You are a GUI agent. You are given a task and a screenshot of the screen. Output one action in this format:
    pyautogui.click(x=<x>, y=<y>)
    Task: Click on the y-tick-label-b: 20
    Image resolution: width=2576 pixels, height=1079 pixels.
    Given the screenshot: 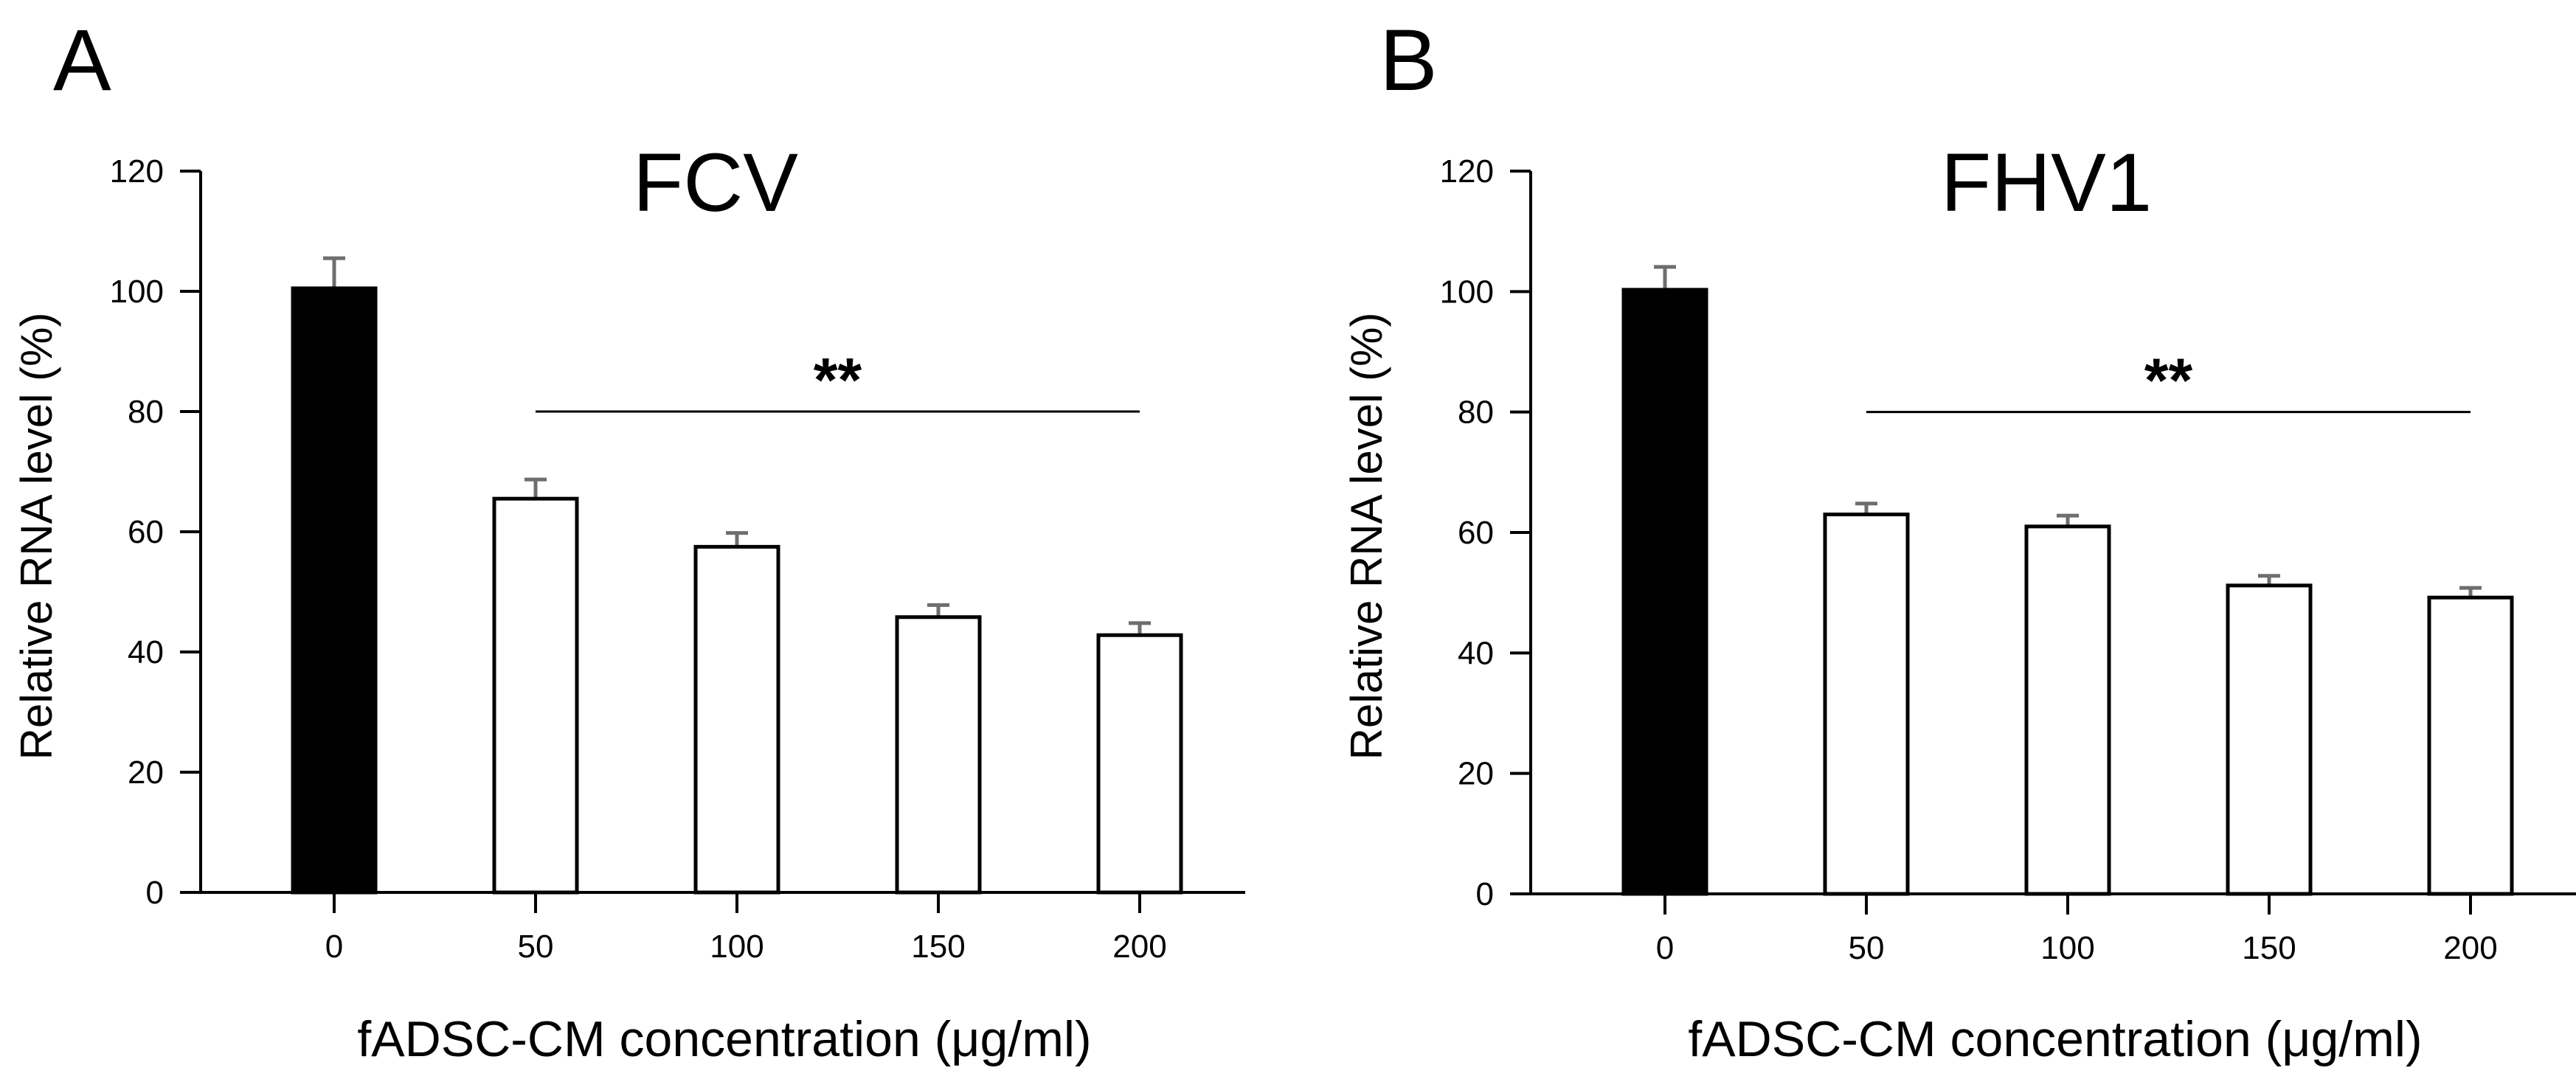 What is the action you would take?
    pyautogui.click(x=1476, y=774)
    